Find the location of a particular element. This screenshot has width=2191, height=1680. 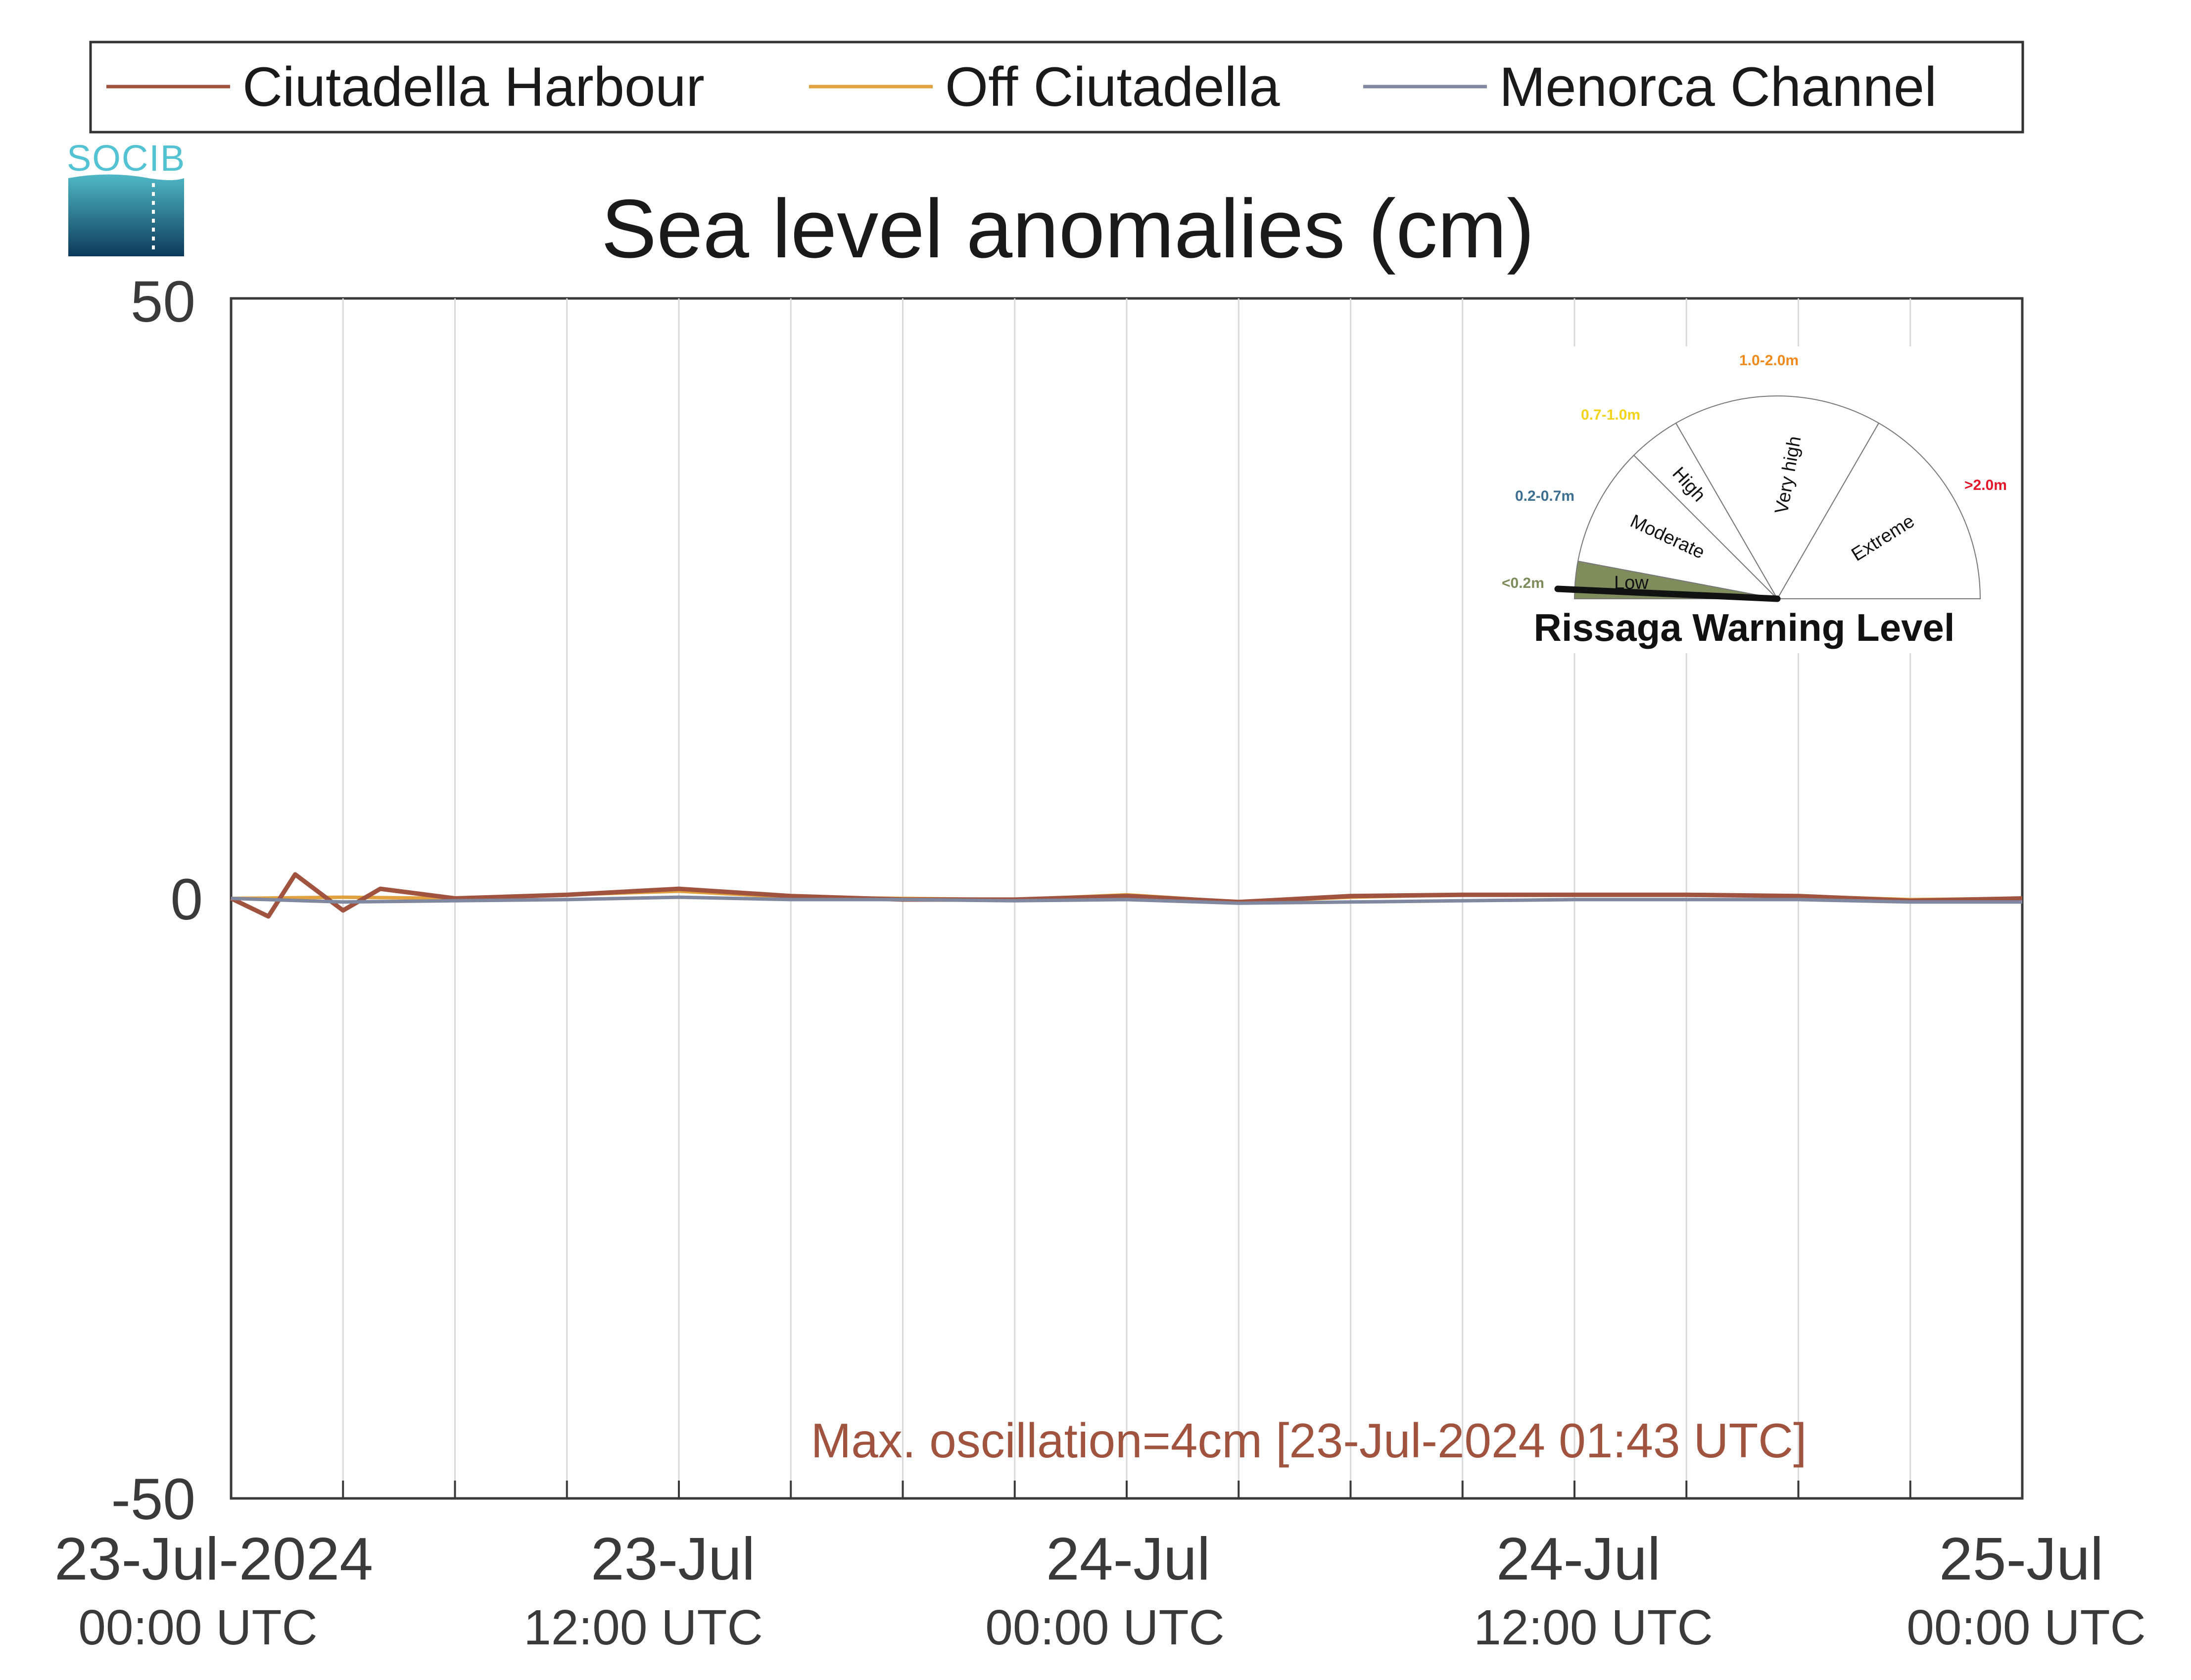

gauge-segment-extreme is located at coordinates (1878, 511).